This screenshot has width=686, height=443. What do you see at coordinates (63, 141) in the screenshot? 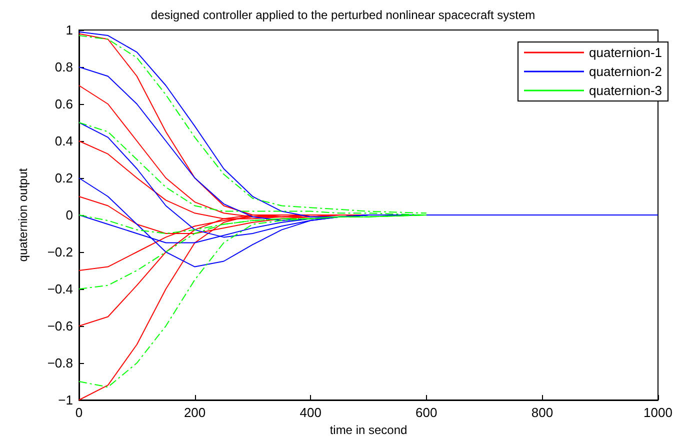
I see `y-tick-label: 0.4` at bounding box center [63, 141].